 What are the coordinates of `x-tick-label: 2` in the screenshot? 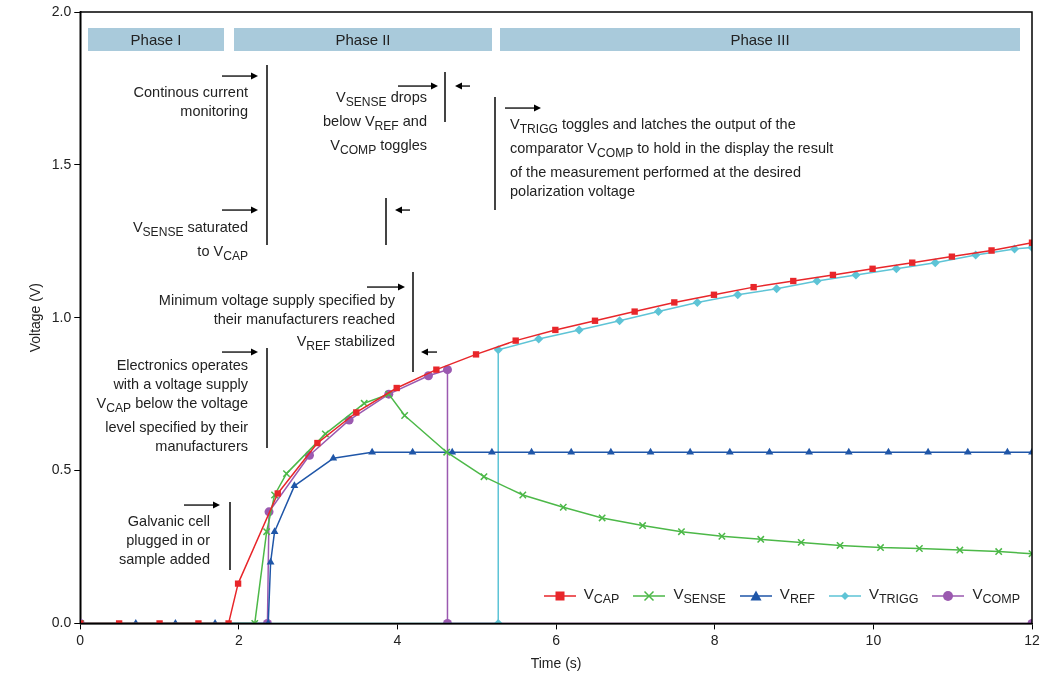 It's located at (238, 639).